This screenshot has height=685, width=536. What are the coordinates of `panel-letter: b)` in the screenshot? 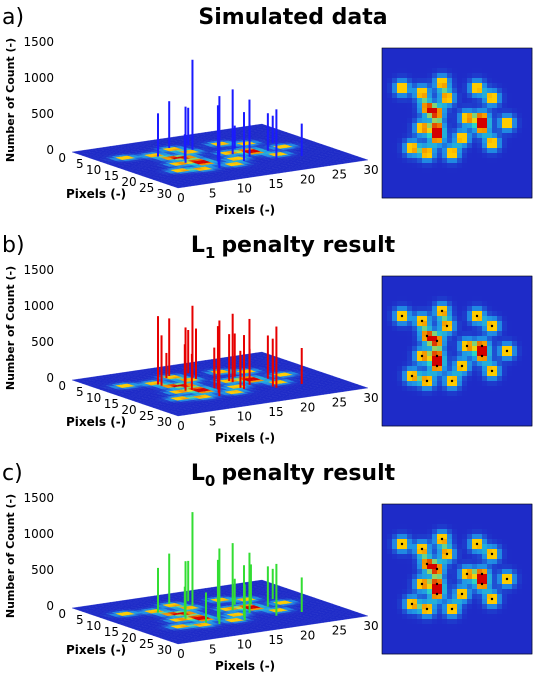 It's located at (13, 245).